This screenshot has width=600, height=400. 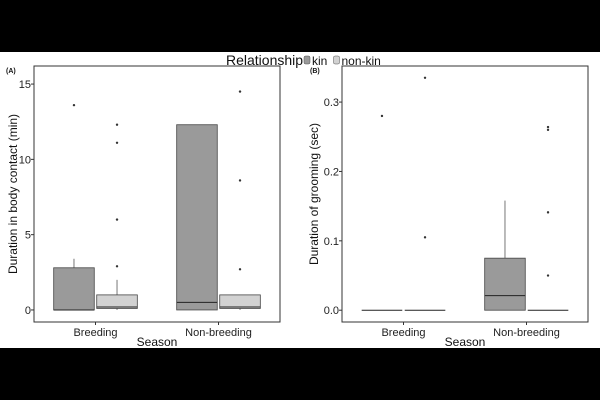 I want to click on panel-a-xtick-label-1: Non-breeding, so click(x=218, y=333).